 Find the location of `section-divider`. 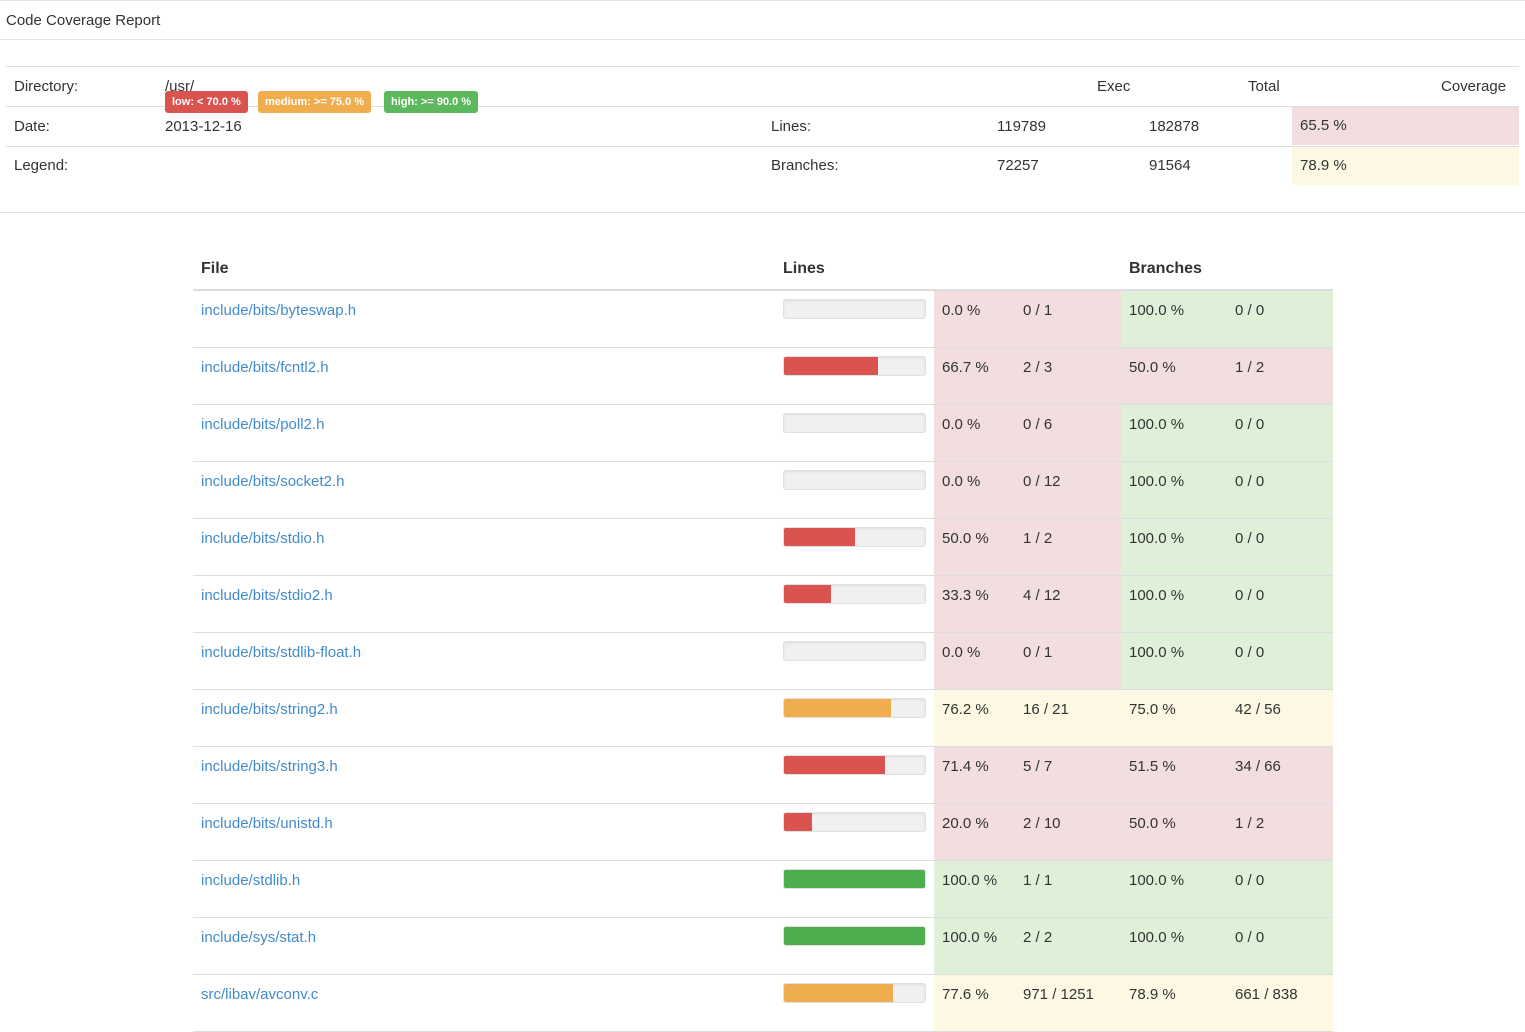

section-divider is located at coordinates (762, 212).